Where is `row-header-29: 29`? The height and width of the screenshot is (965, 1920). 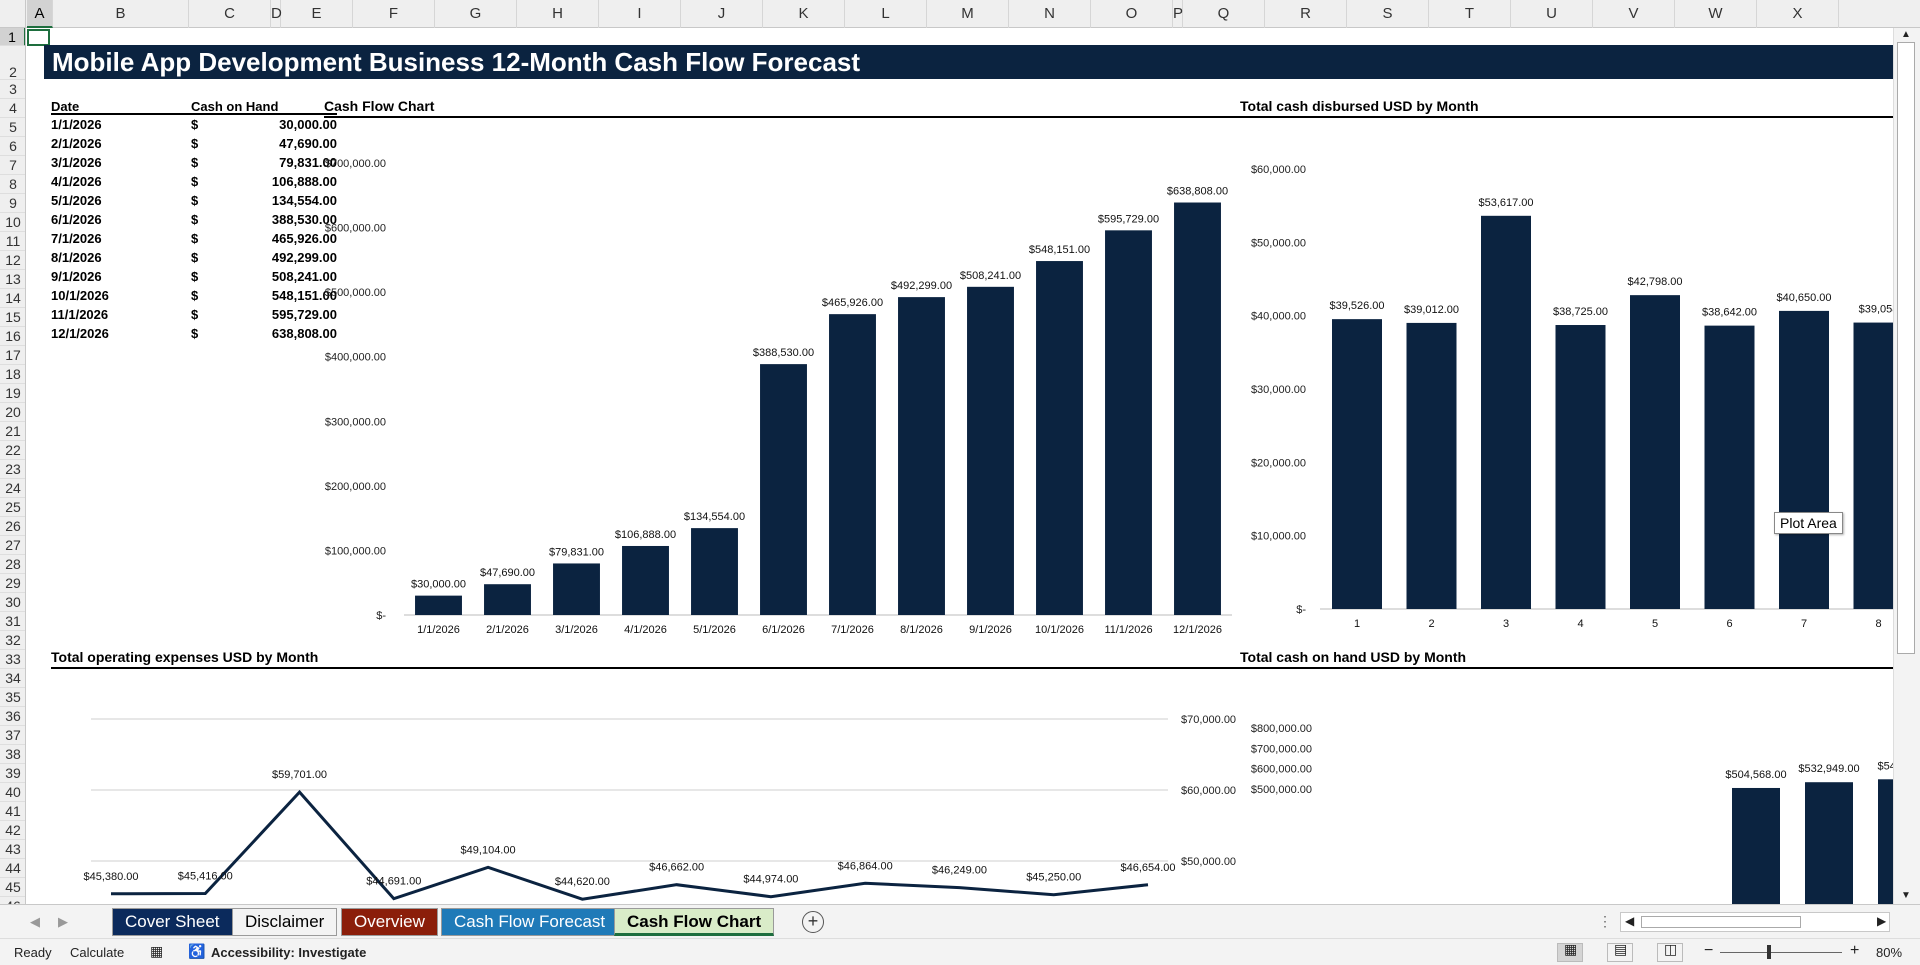
row-header-29: 29 is located at coordinates (12, 583).